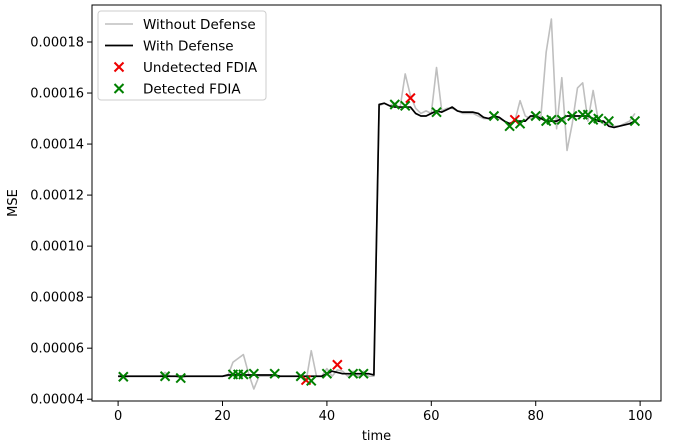 Image resolution: width=679 pixels, height=445 pixels. I want to click on legend-label: Detected FDIA, so click(192, 90).